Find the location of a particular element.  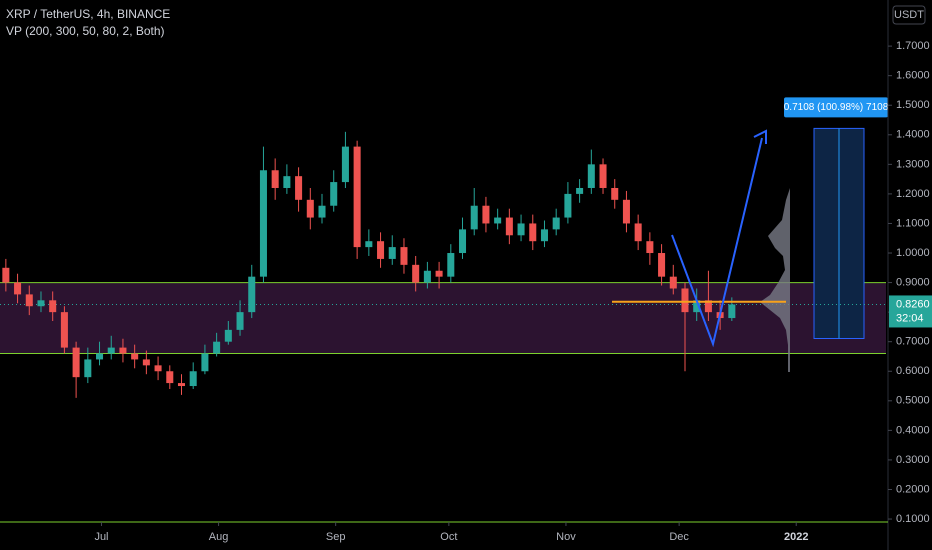

x-tick-label: Aug is located at coordinates (219, 537).